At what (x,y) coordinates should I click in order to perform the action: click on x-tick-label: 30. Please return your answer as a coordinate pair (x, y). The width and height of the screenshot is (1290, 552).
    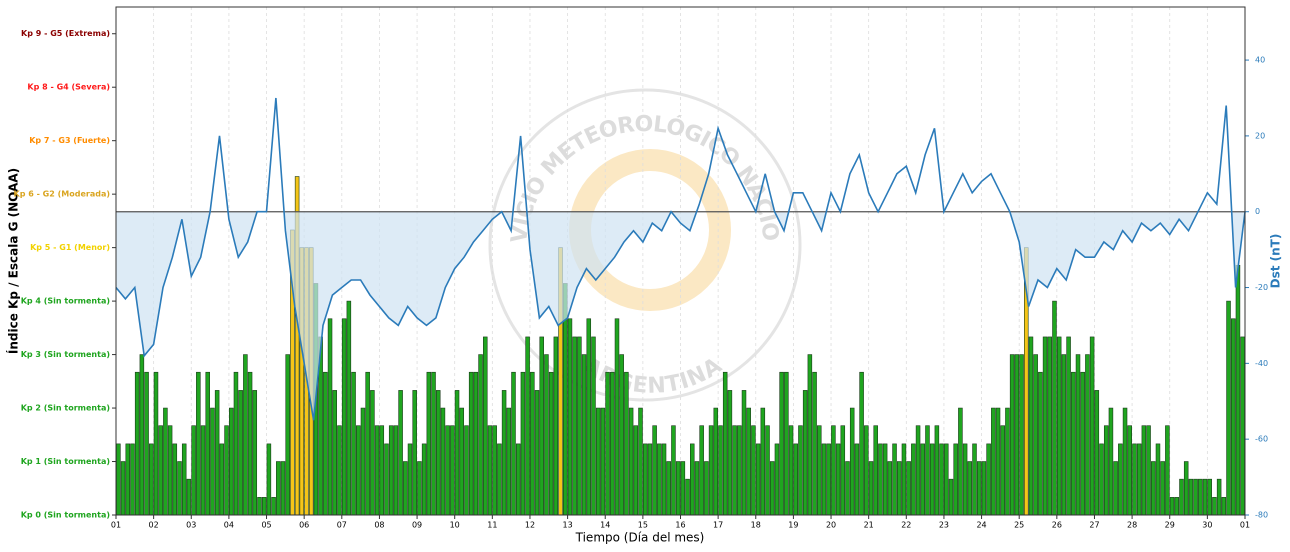
    Looking at the image, I should click on (1207, 525).